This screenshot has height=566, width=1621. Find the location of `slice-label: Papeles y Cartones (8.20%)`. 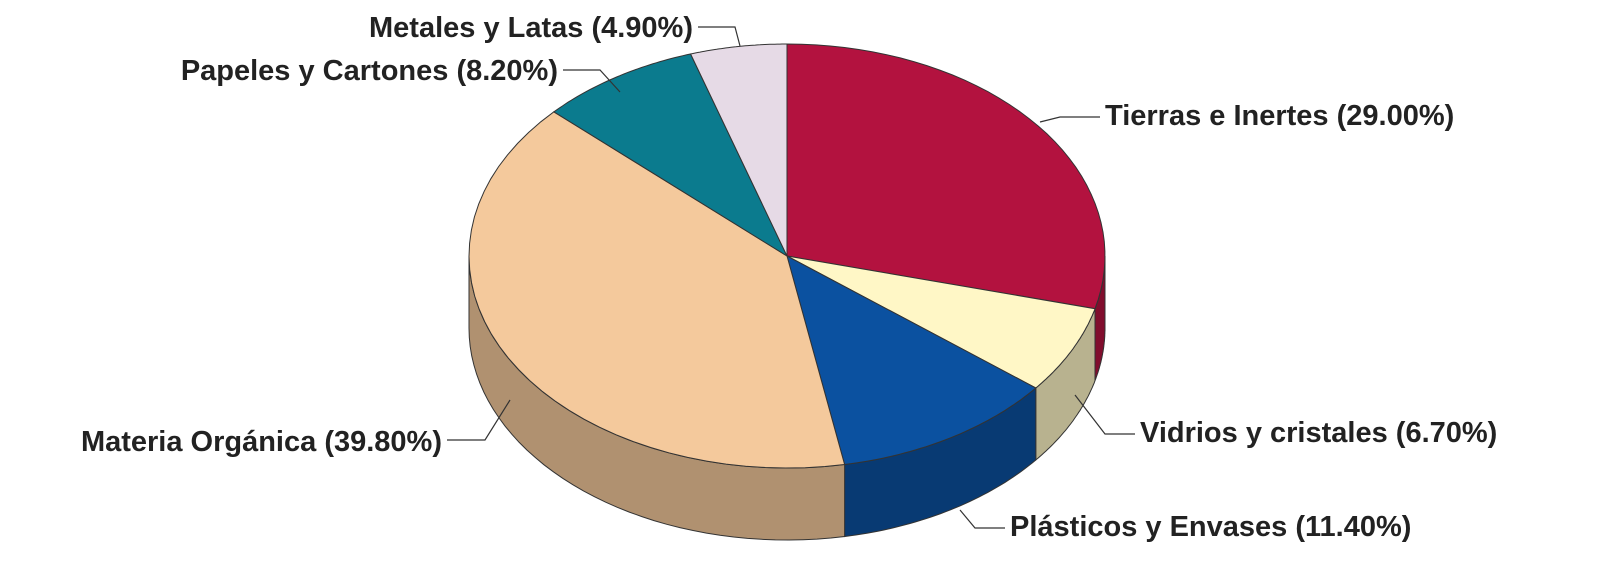

slice-label: Papeles y Cartones (8.20%) is located at coordinates (369, 71).